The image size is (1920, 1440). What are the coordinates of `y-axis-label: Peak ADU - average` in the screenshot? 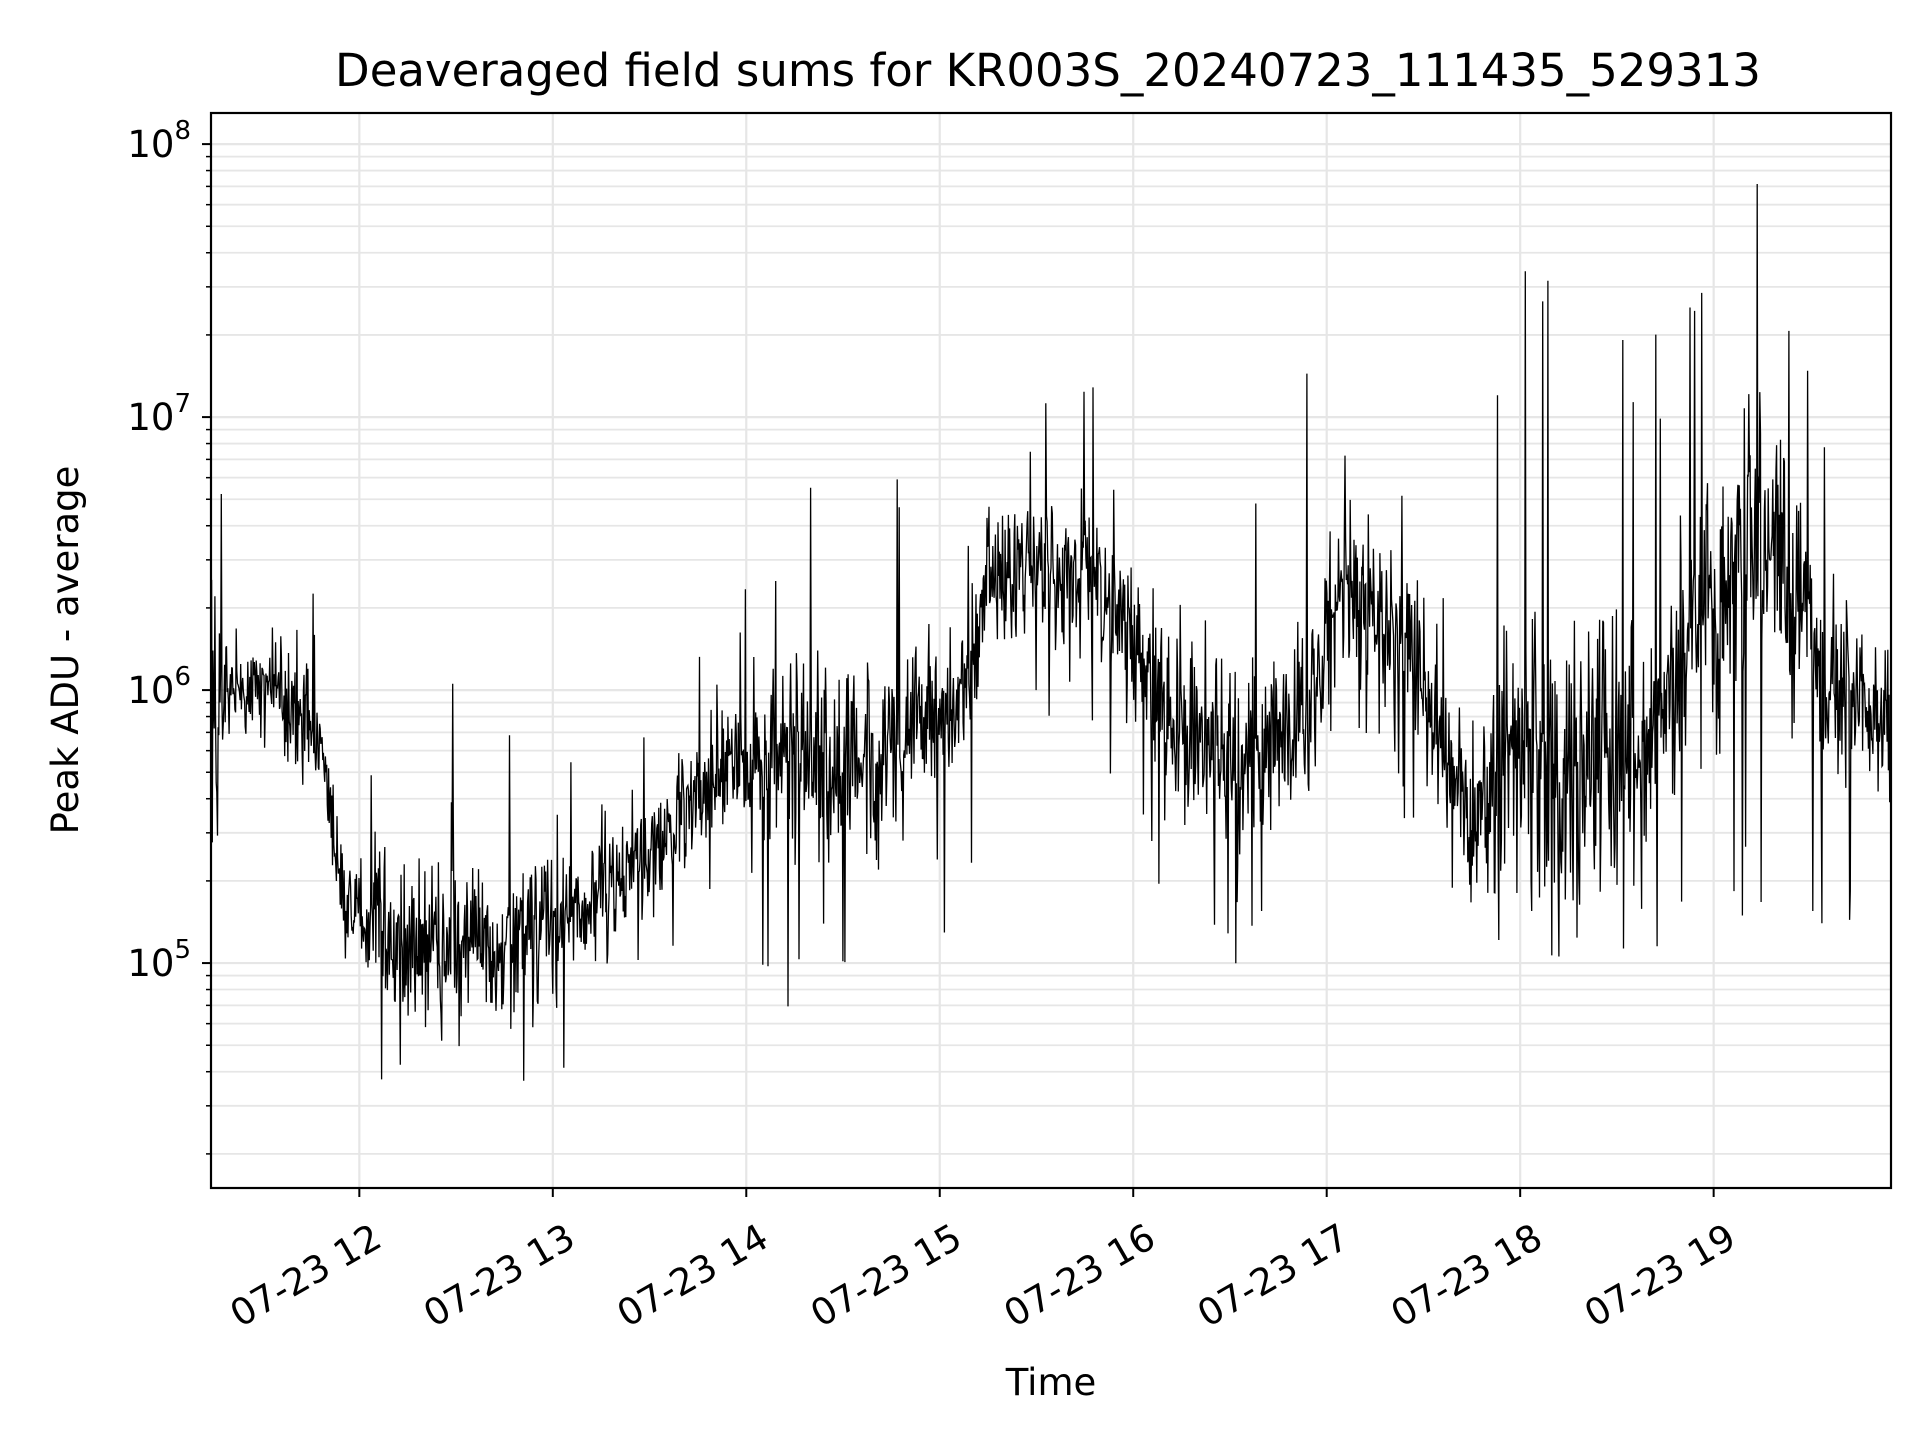 It's located at (65, 650).